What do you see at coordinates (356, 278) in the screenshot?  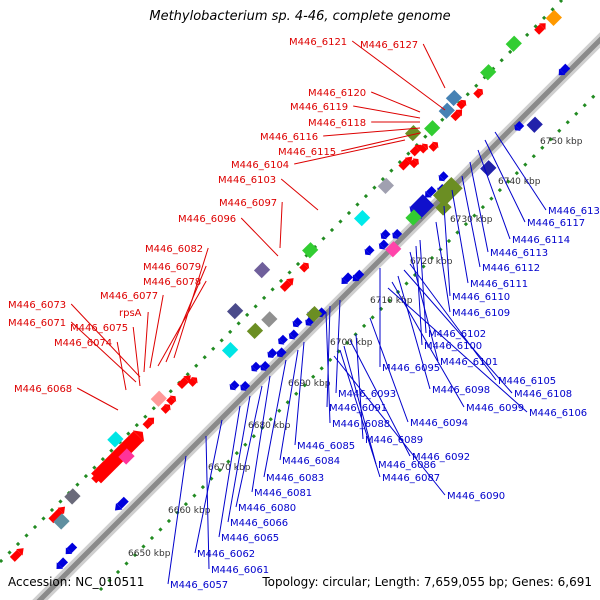 I see `reverse-gene-17-arrowhead` at bounding box center [356, 278].